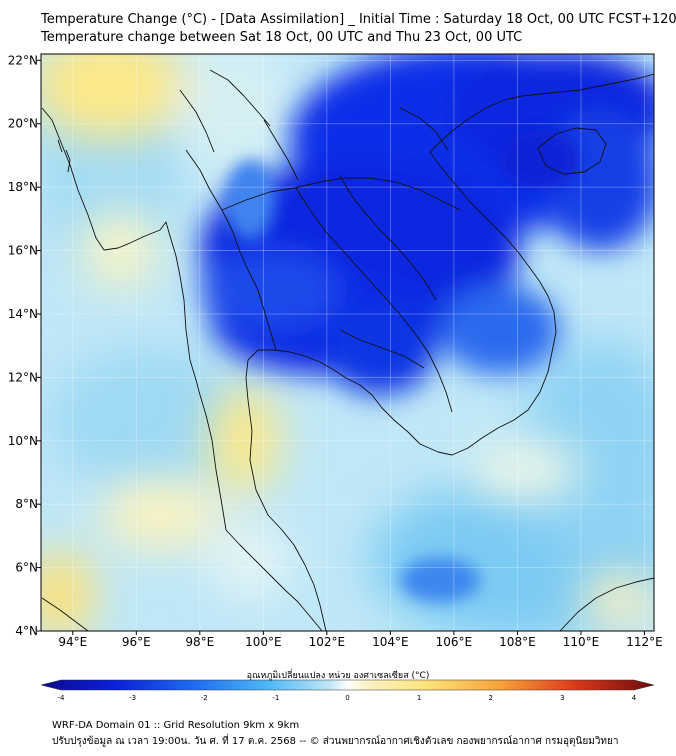  I want to click on colorbar-tick-label: 1, so click(419, 698).